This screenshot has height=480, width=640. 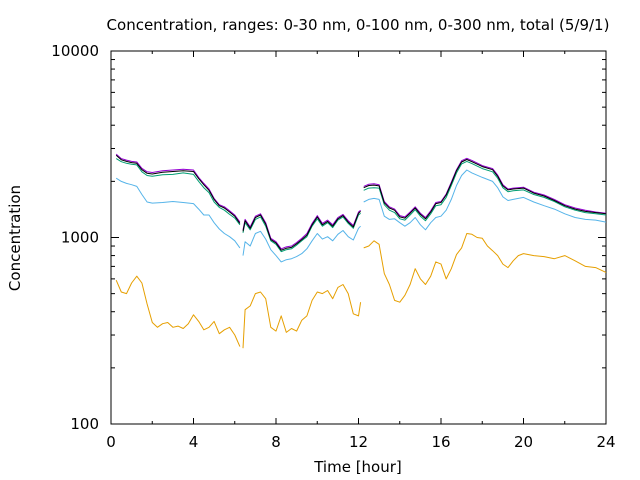 What do you see at coordinates (523, 442) in the screenshot?
I see `x-tick-label: 20` at bounding box center [523, 442].